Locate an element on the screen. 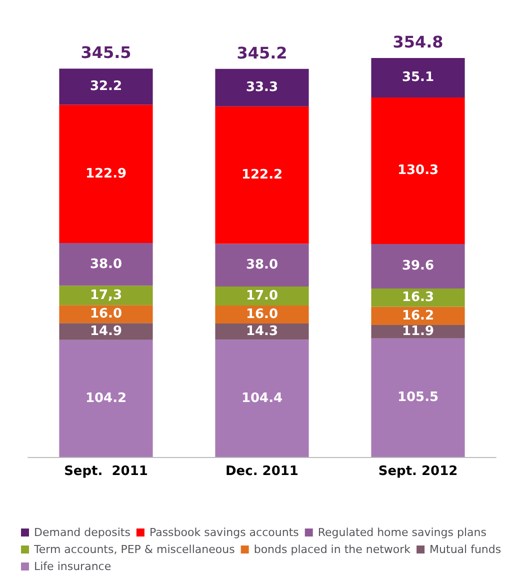 The height and width of the screenshot is (585, 524). total-label: 345.2 is located at coordinates (262, 52).